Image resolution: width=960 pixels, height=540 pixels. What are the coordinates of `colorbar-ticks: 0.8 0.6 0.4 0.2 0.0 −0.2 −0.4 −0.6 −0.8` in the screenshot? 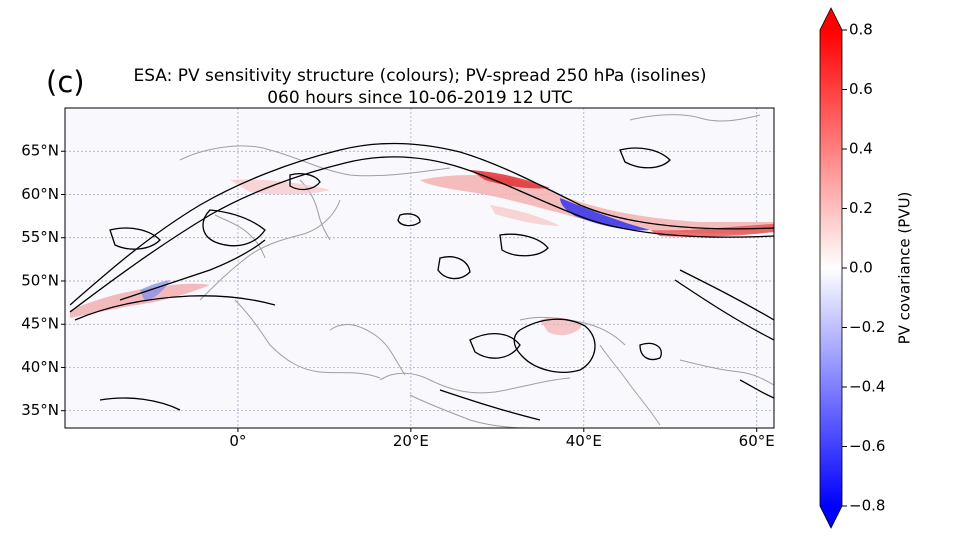 It's located at (863, 268).